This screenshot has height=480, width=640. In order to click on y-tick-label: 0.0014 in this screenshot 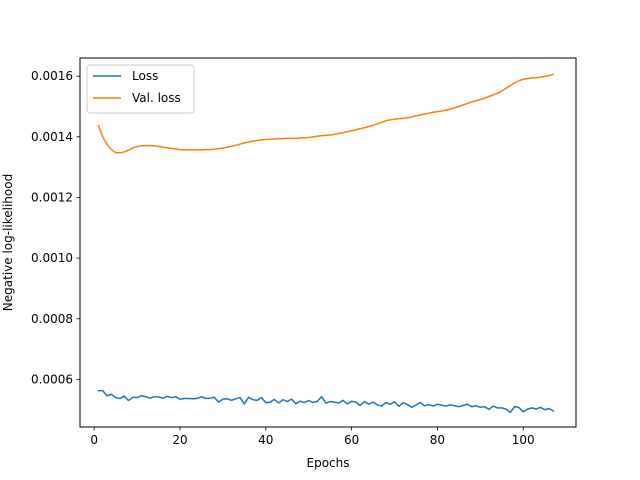, I will do `click(52, 137)`.